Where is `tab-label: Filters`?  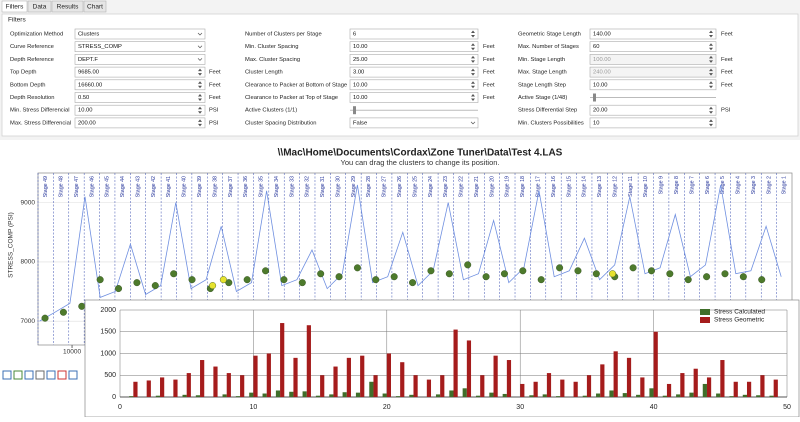 tab-label: Filters is located at coordinates (15, 7).